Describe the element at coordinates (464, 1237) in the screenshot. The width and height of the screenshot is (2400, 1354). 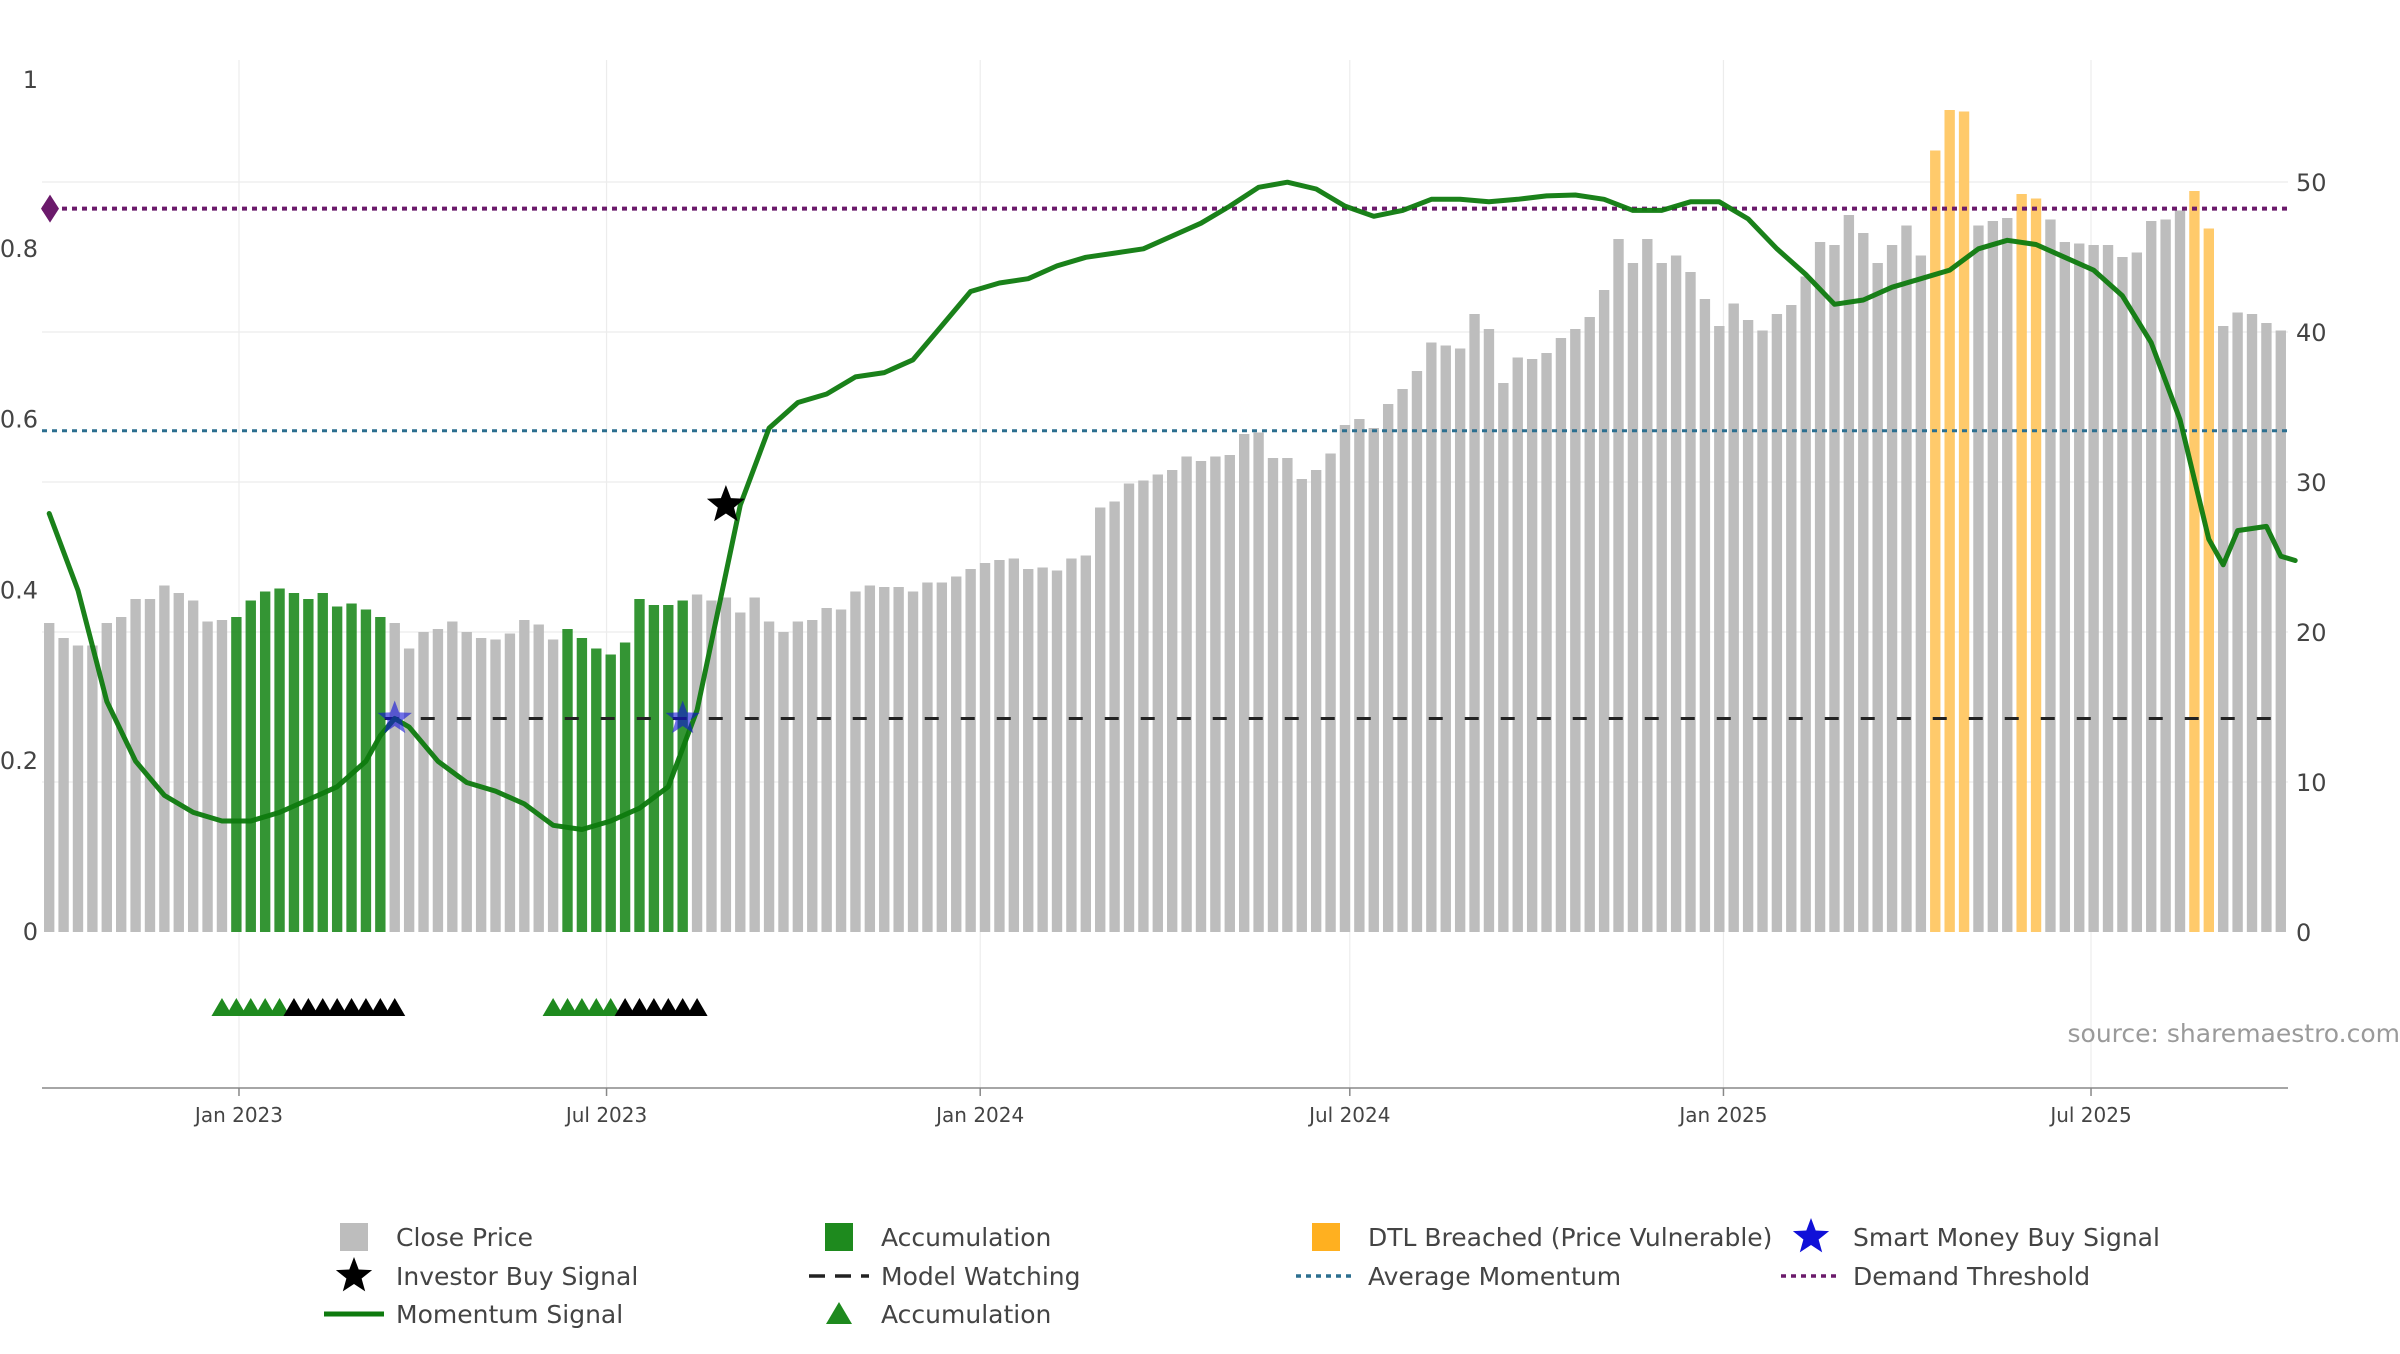
I see `legend-label: Close Price` at that location.